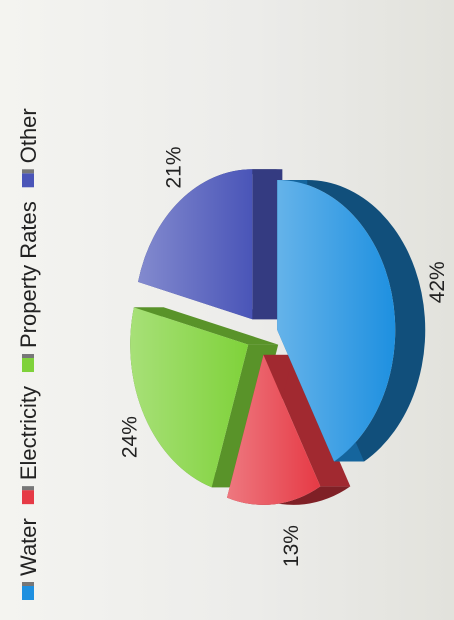  Describe the element at coordinates (28, 488) in the screenshot. I see `legend-swatch-edge-electricity` at that location.